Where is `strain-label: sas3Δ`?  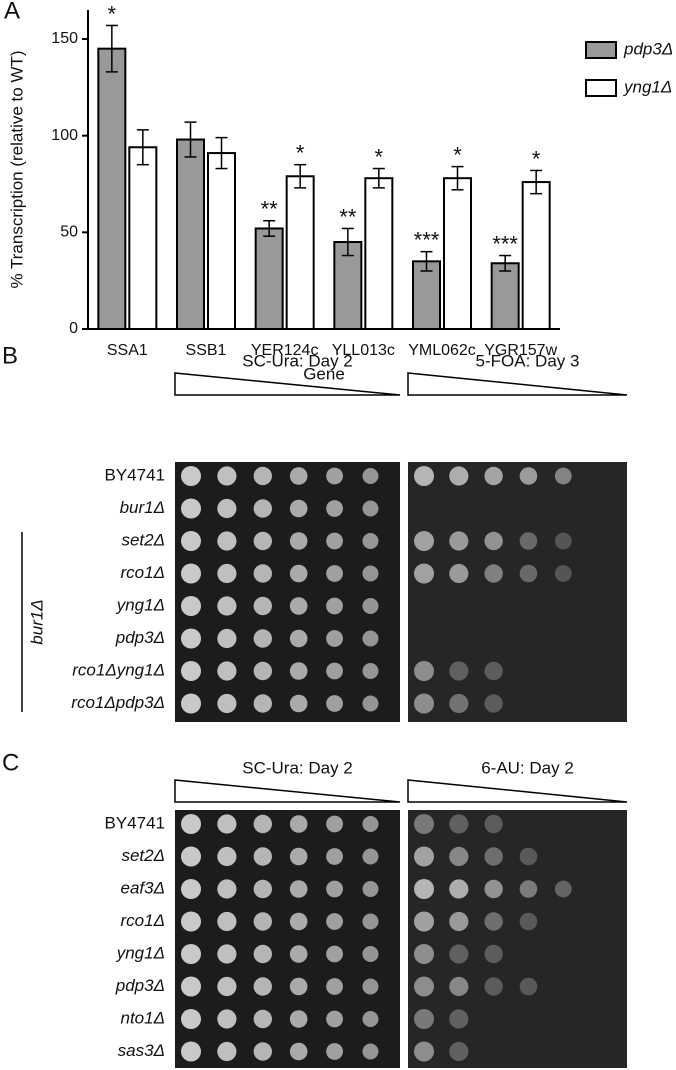
strain-label: sas3Δ is located at coordinates (141, 1050).